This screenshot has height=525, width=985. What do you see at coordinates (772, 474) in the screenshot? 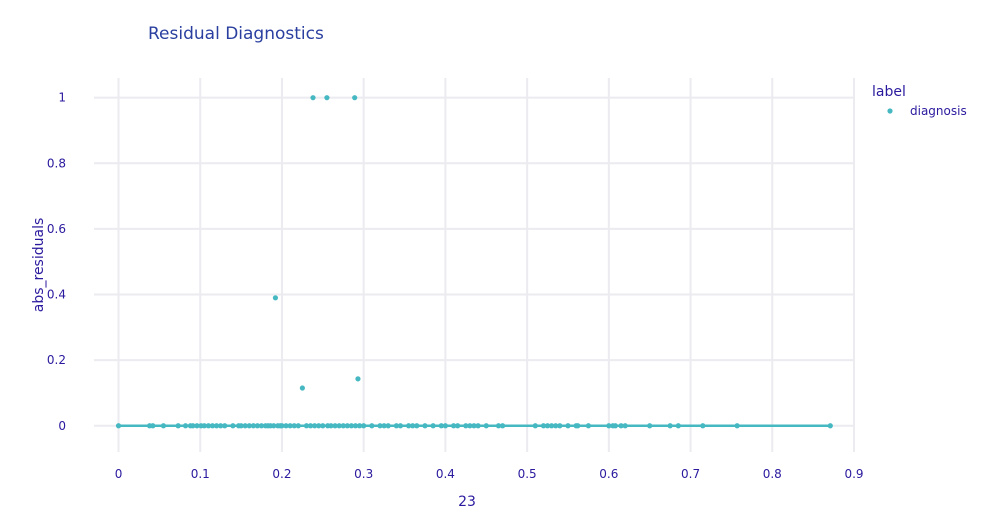
I see `x-tick-label: 0.8` at bounding box center [772, 474].